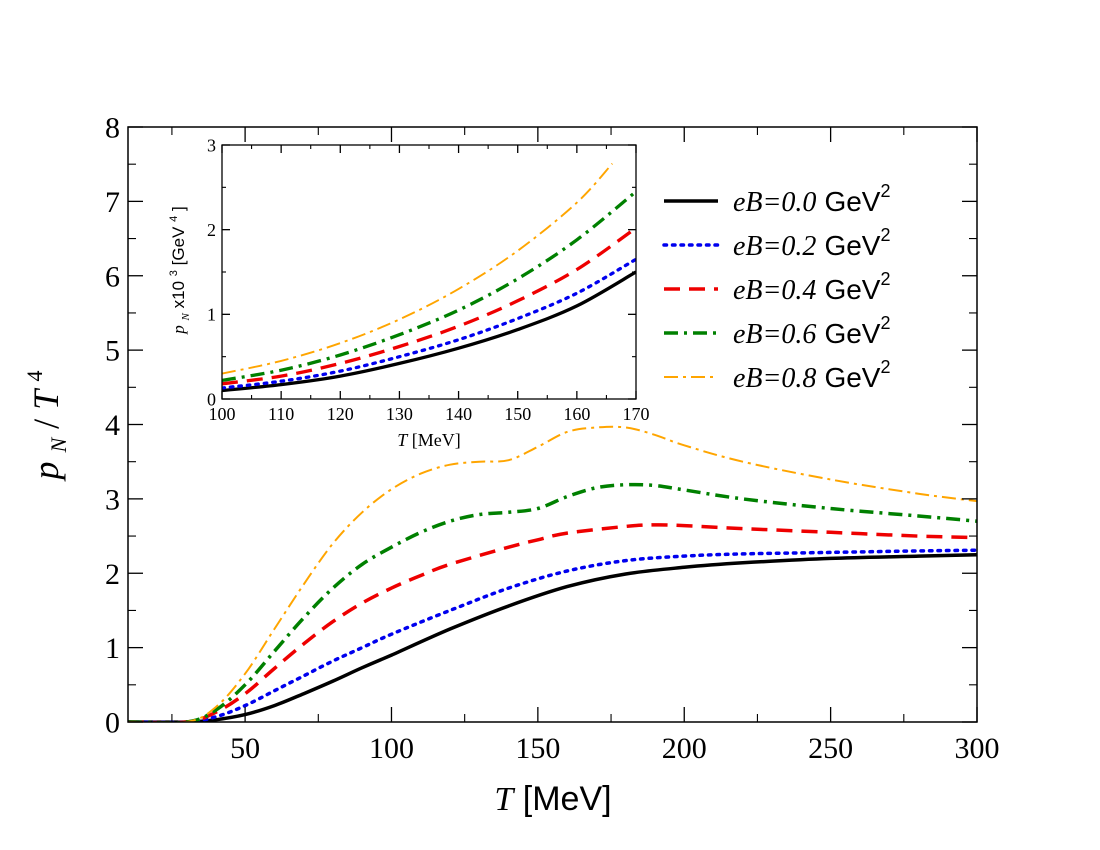 This screenshot has width=1100, height=850. I want to click on inset-x-tick-label: 170, so click(636, 414).